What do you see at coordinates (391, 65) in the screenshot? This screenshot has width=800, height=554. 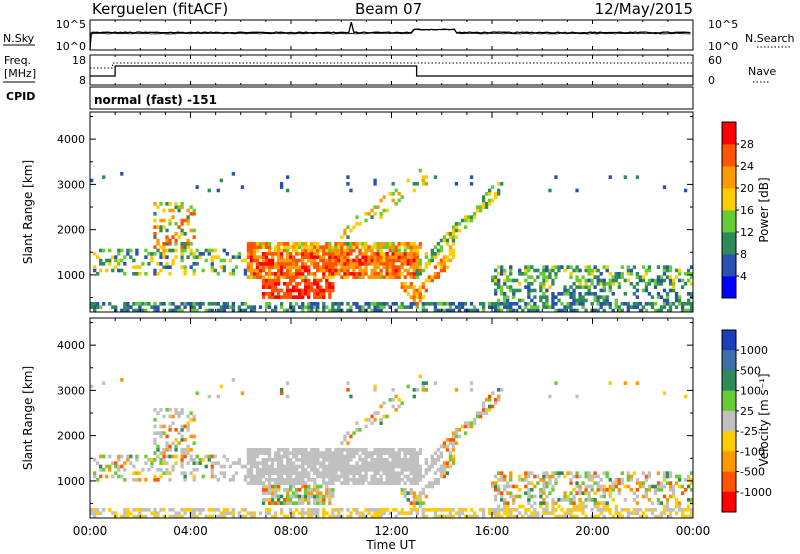 I see `nave-line` at bounding box center [391, 65].